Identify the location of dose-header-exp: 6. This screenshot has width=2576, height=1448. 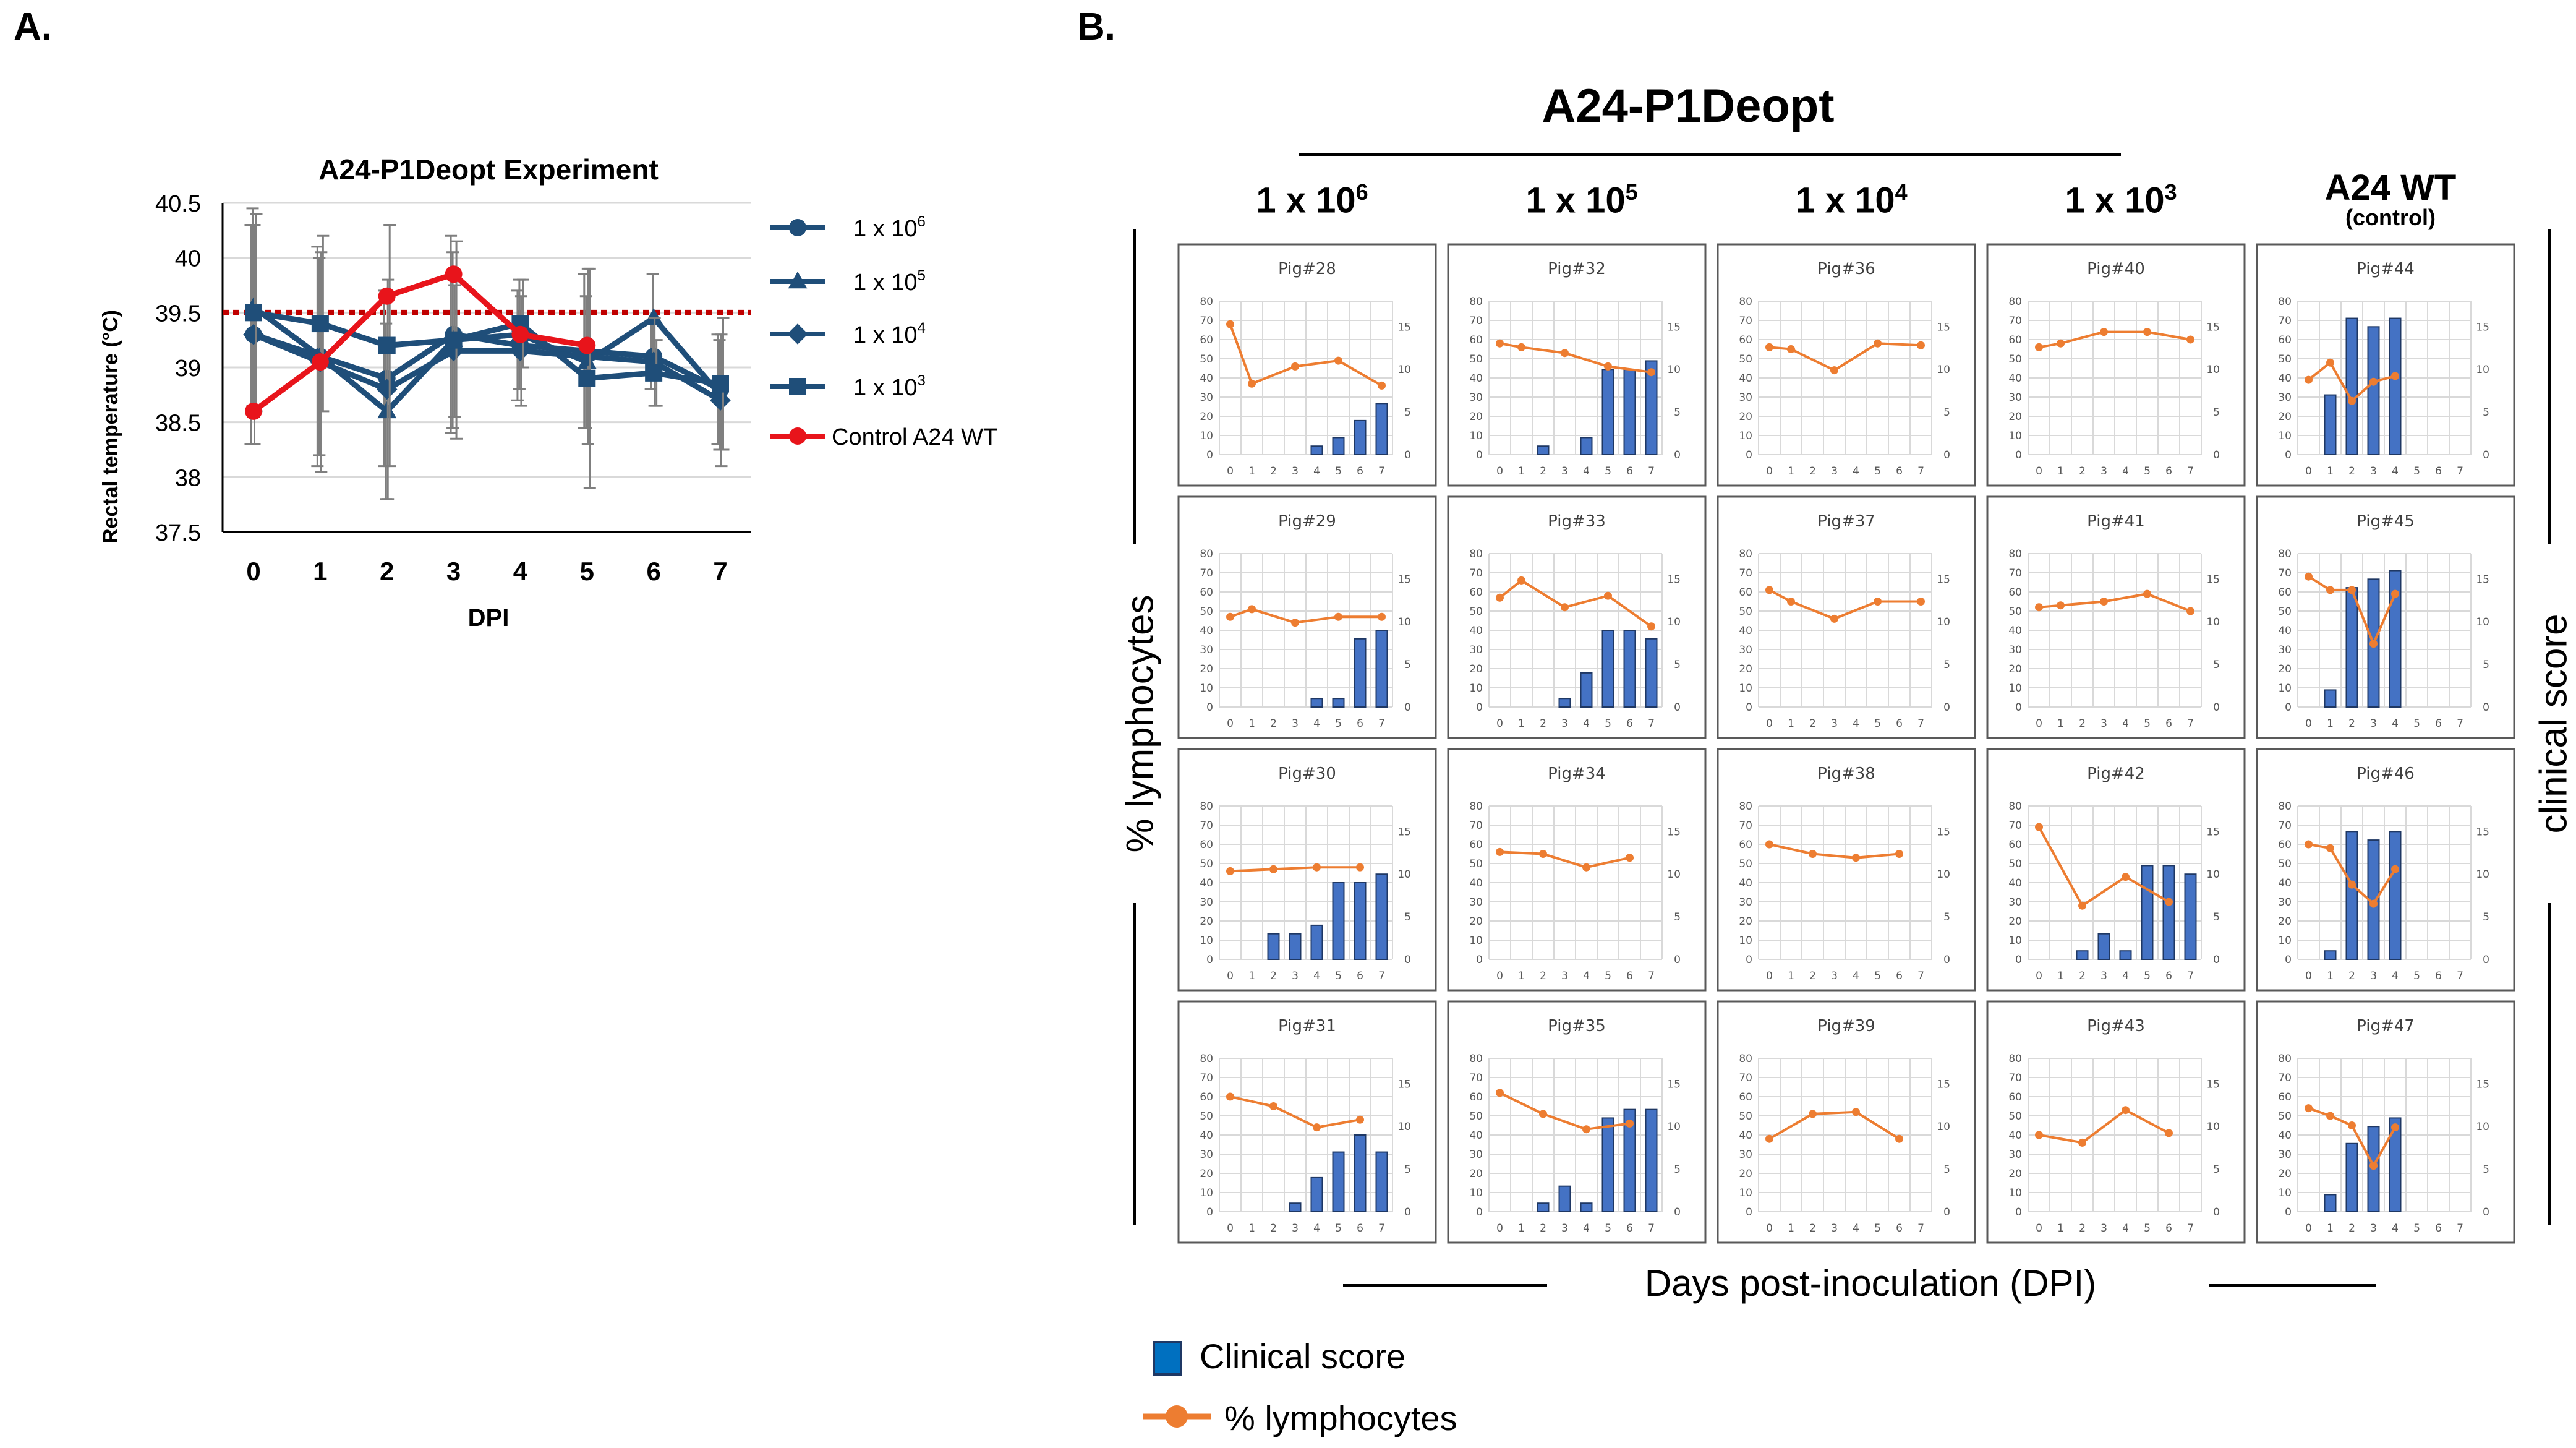
(1361, 192).